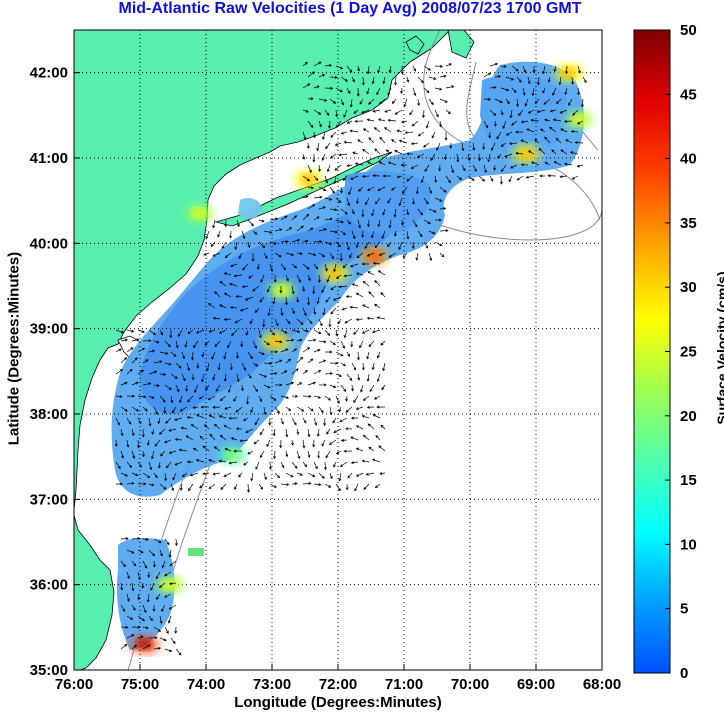 The image size is (724, 714). What do you see at coordinates (404, 684) in the screenshot?
I see `x-tick-label: 71:00` at bounding box center [404, 684].